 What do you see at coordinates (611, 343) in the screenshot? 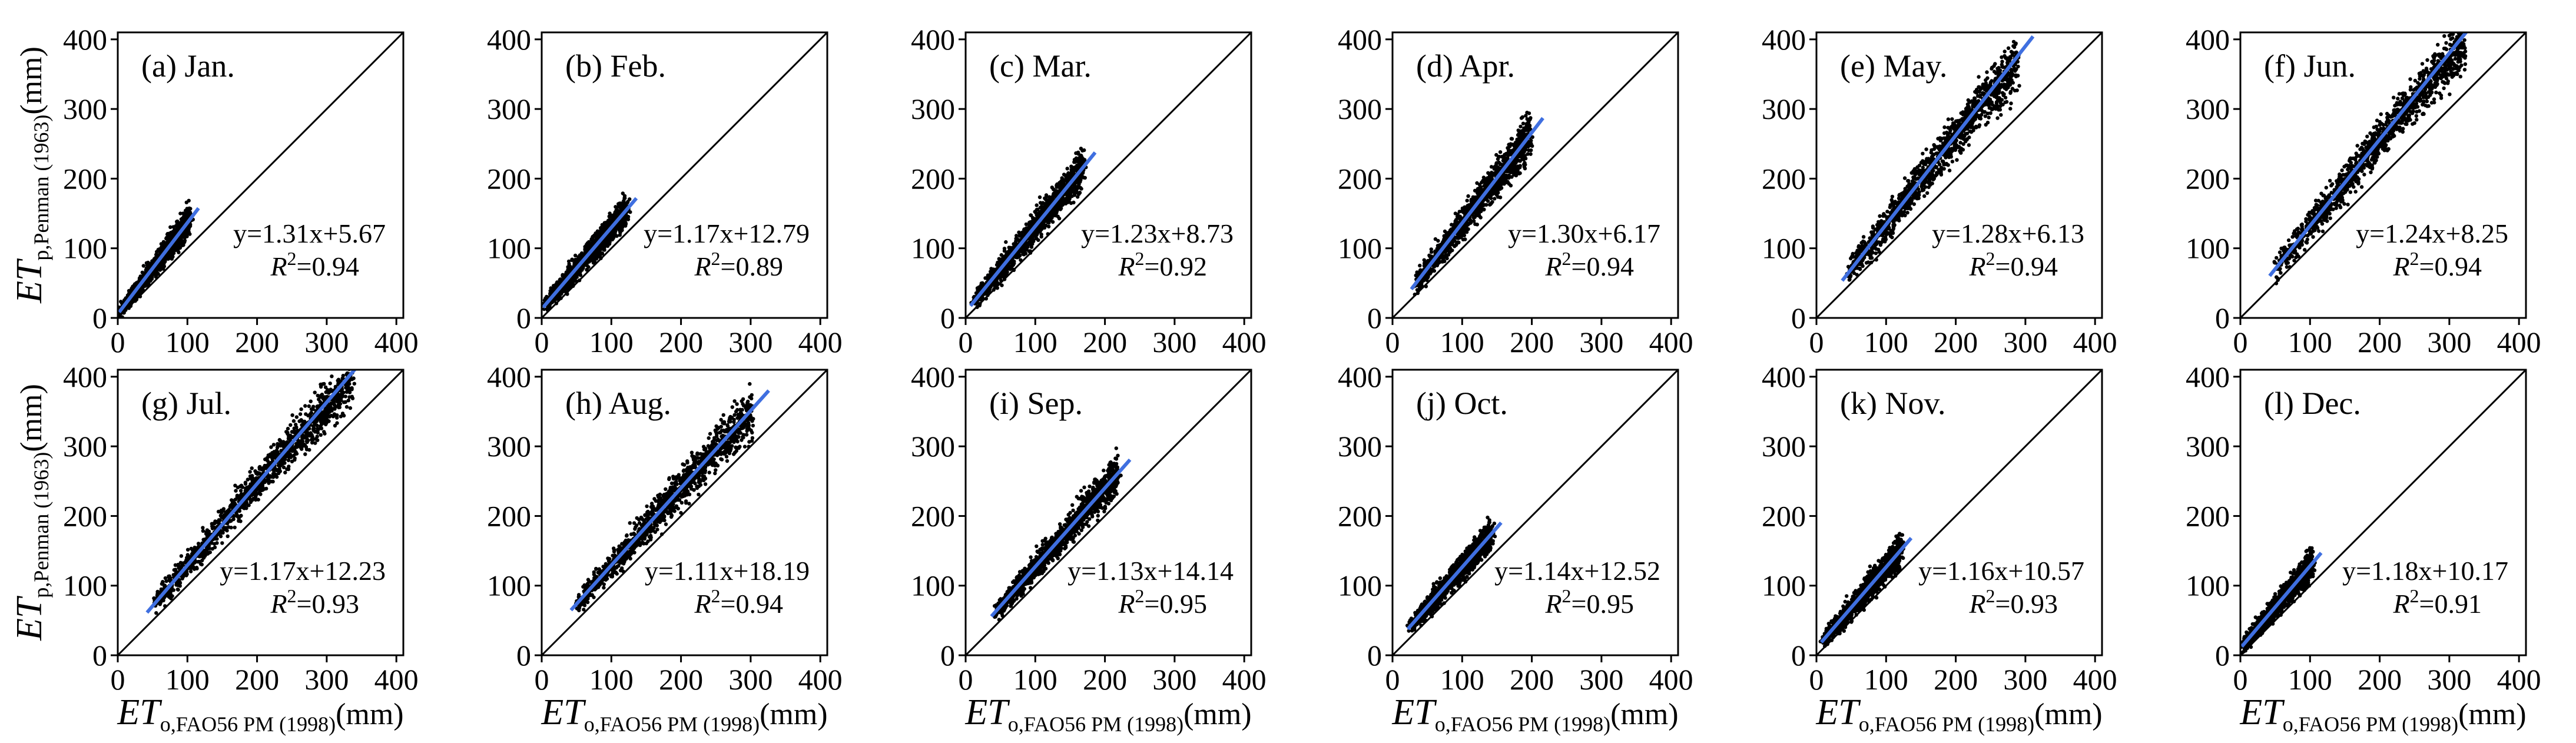
I see `x-tick-label: 100` at bounding box center [611, 343].